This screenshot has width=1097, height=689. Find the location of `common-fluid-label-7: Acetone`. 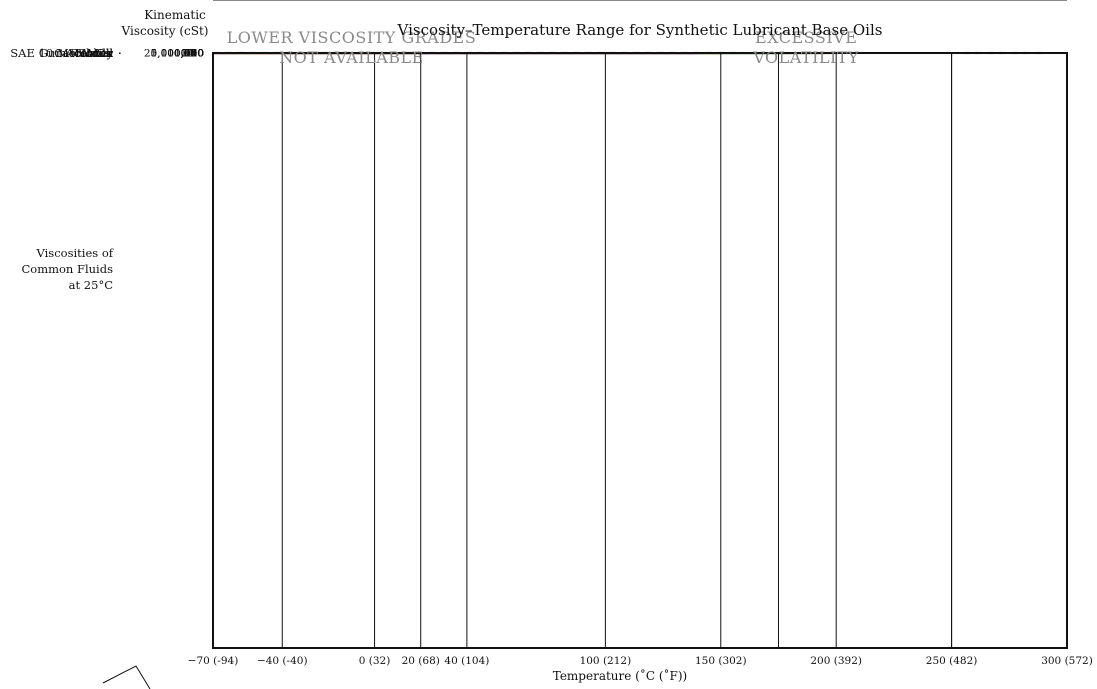

common-fluid-label-7: Acetone is located at coordinates (89, 53).